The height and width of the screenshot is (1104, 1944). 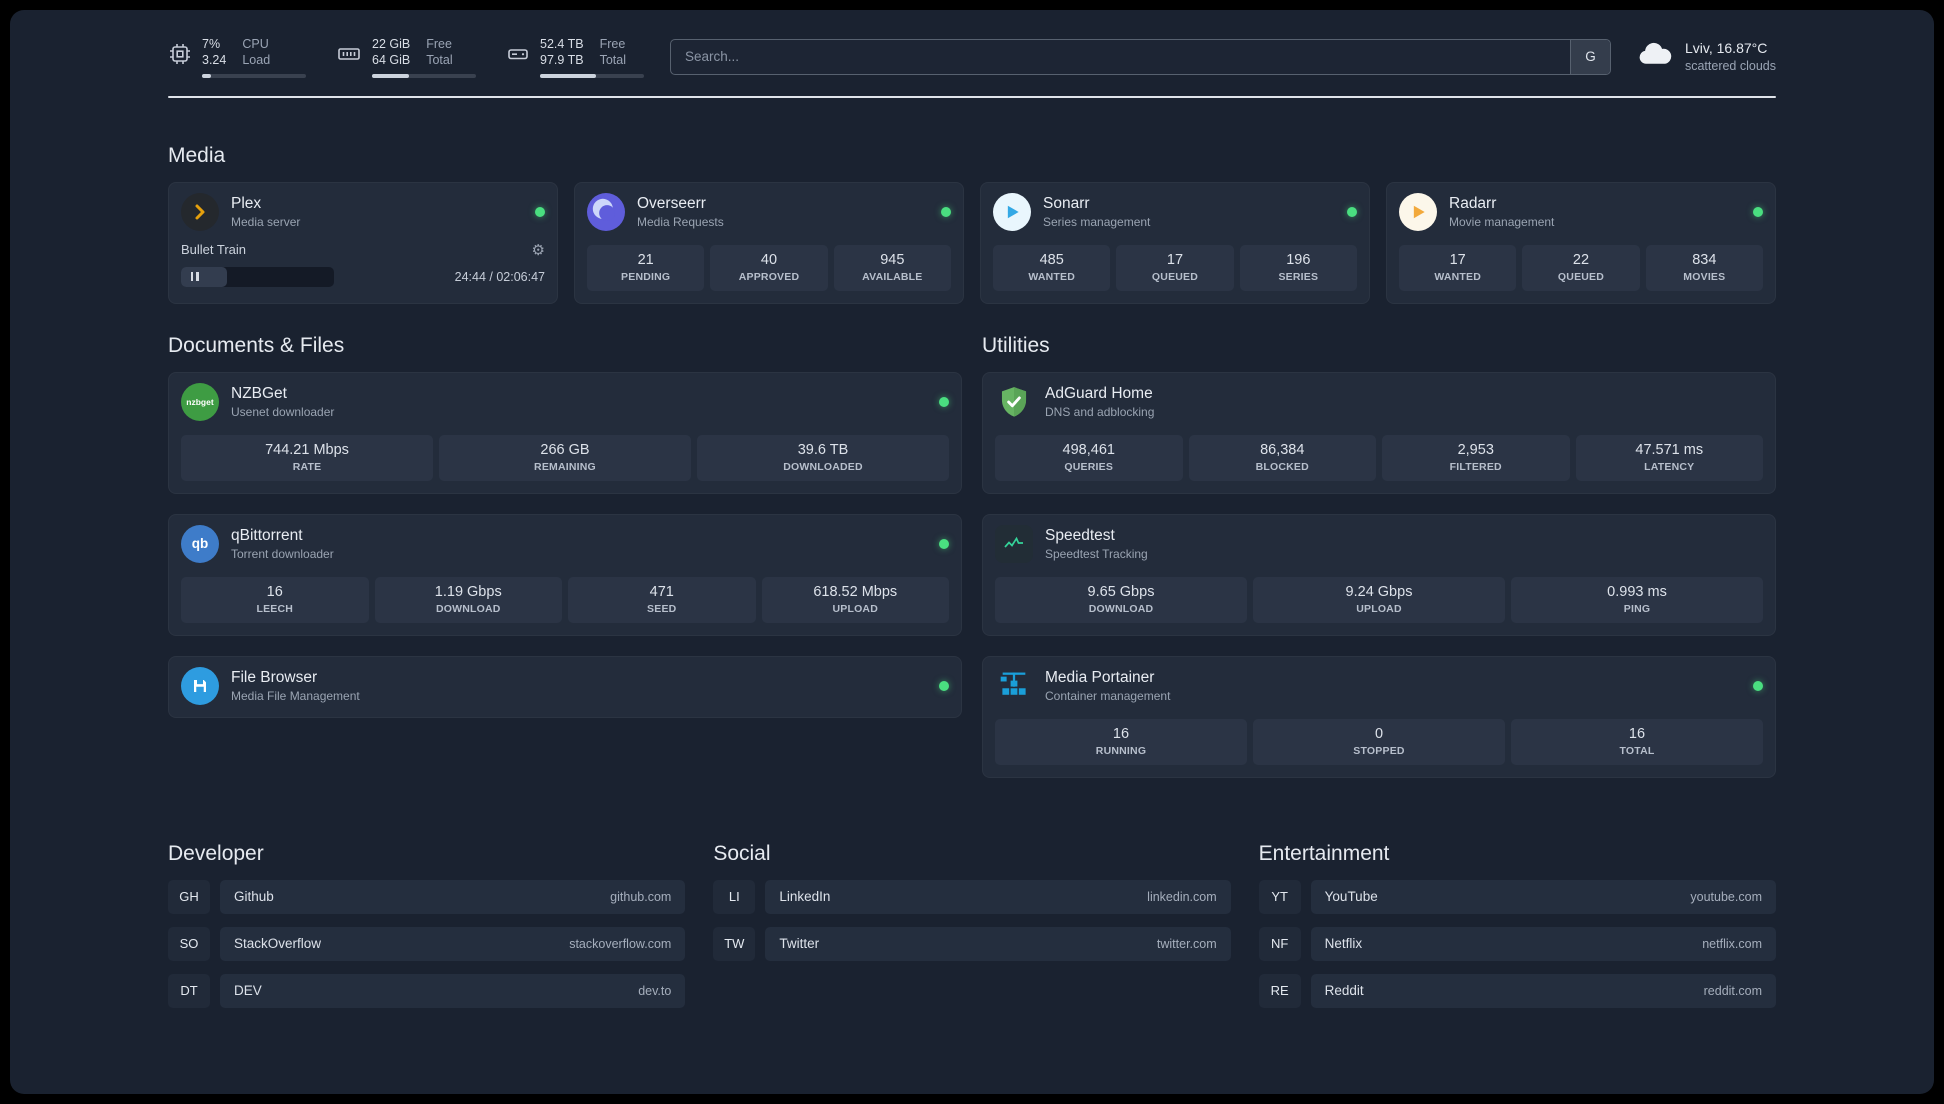 I want to click on service-link-speedtest: Speedtest Speedtest Tracking, so click(x=1379, y=543).